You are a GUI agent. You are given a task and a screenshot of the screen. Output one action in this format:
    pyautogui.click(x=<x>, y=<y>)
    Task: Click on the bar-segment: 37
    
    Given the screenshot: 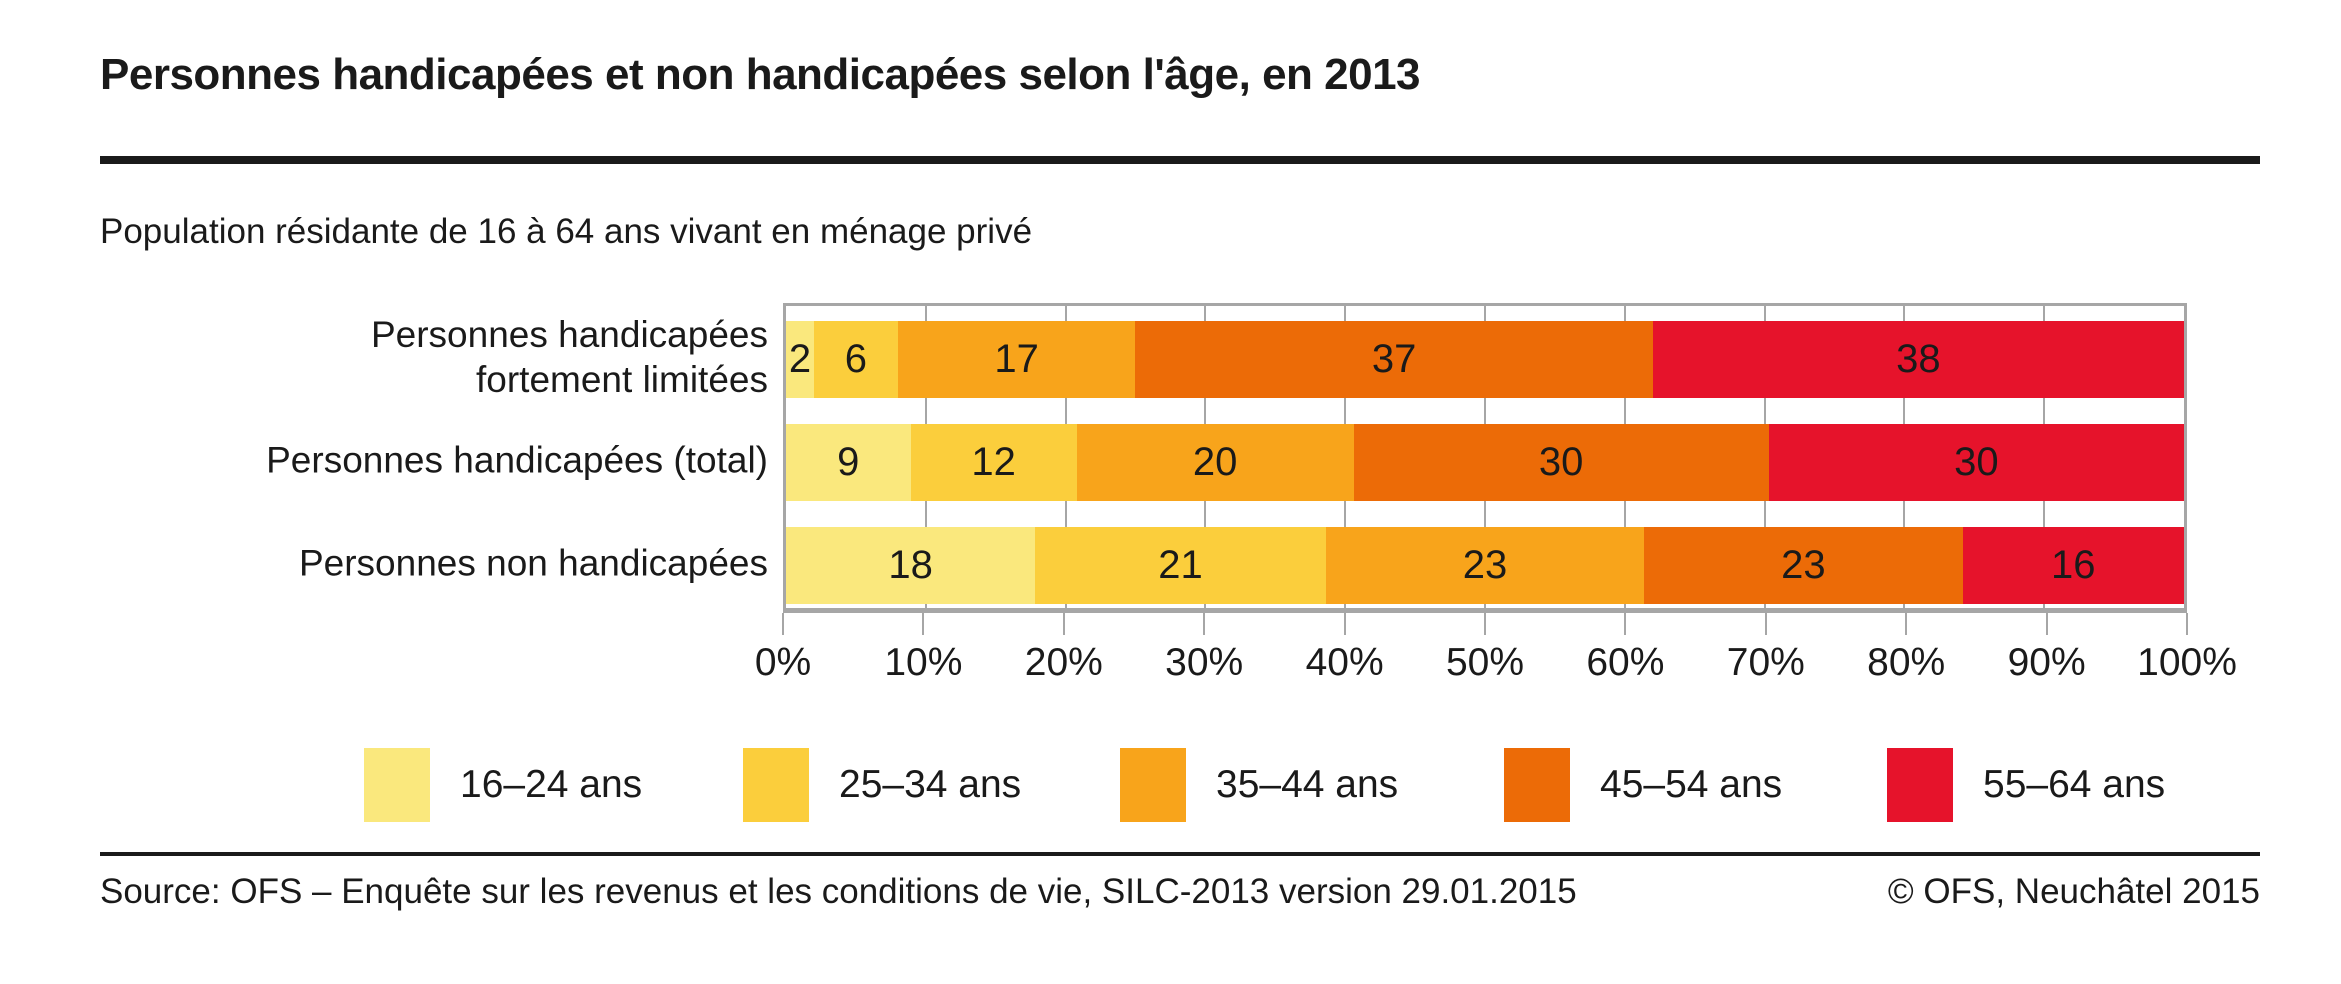 What is the action you would take?
    pyautogui.click(x=1394, y=359)
    